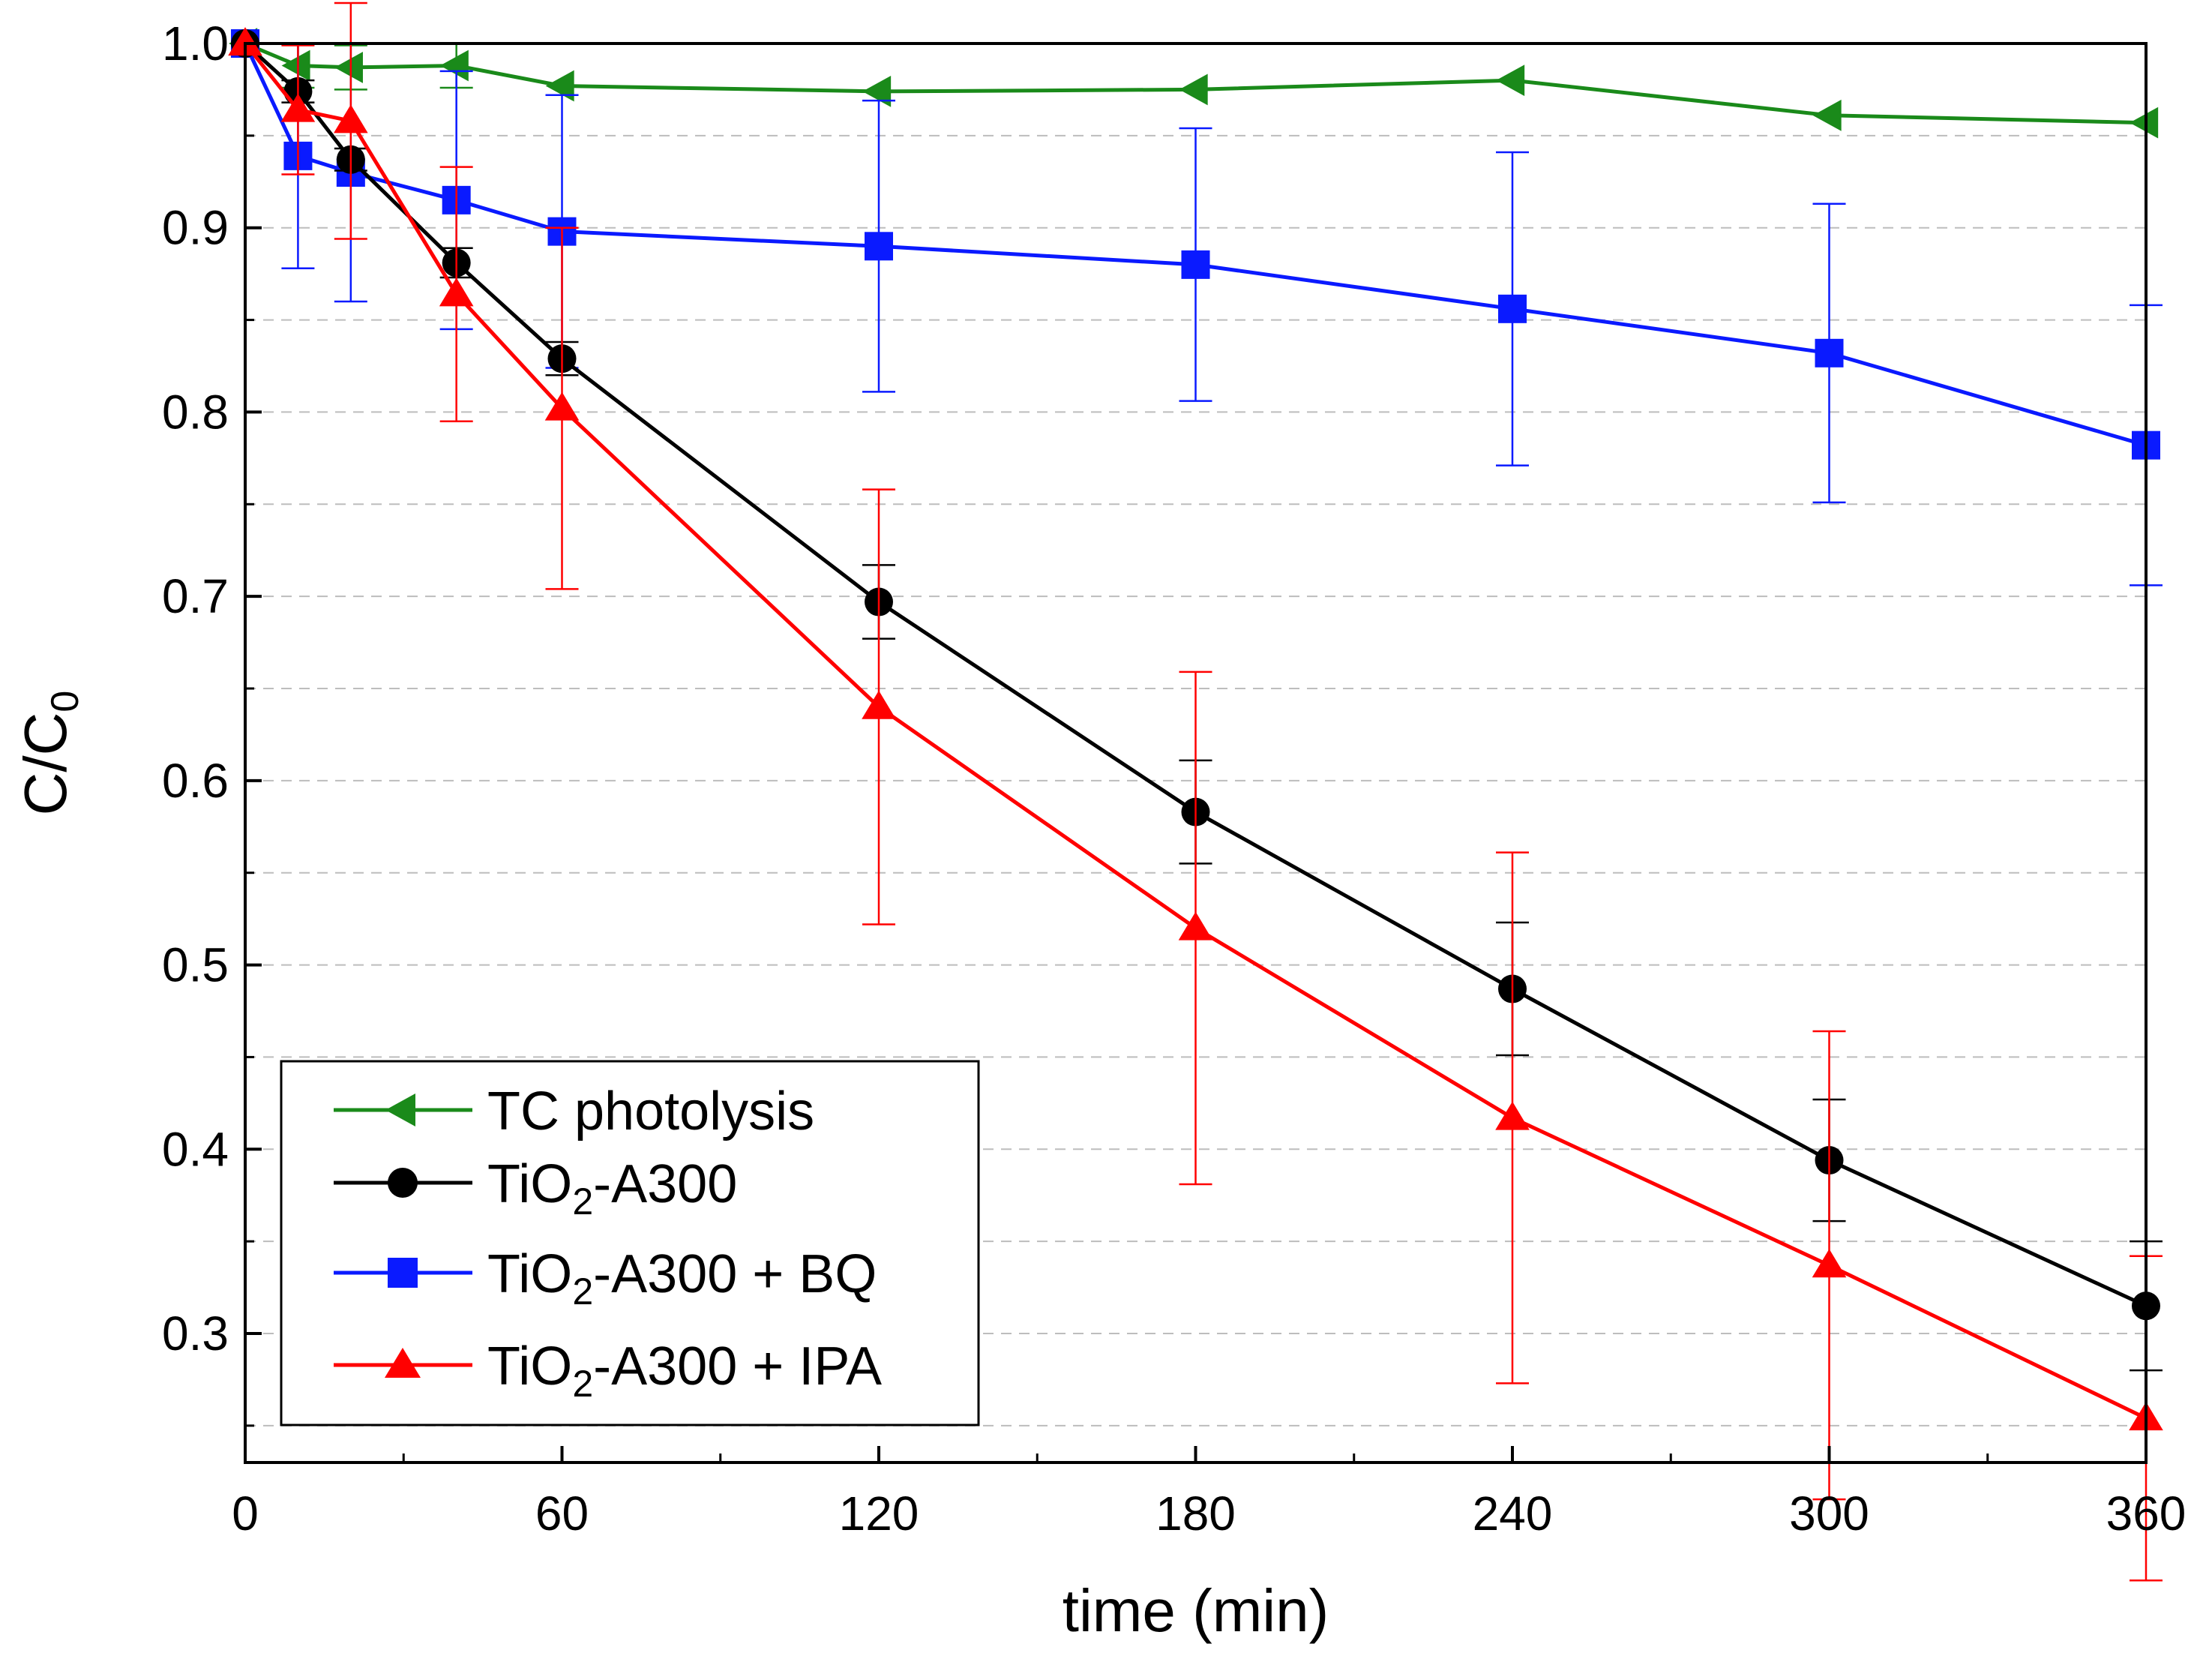 Image resolution: width=2212 pixels, height=1662 pixels. What do you see at coordinates (195, 965) in the screenshot?
I see `y-tick-label: 0.5` at bounding box center [195, 965].